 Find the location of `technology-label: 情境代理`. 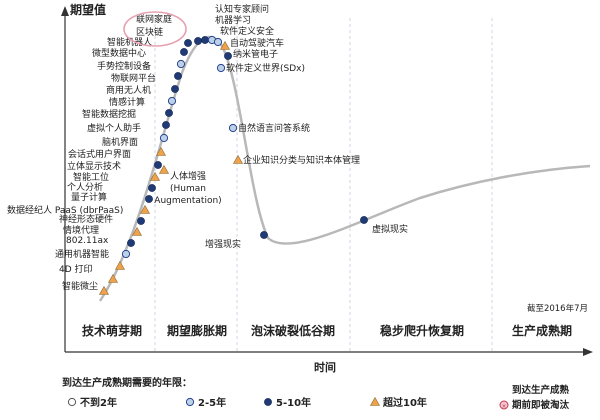

technology-label: 情境代理 is located at coordinates (81, 230).